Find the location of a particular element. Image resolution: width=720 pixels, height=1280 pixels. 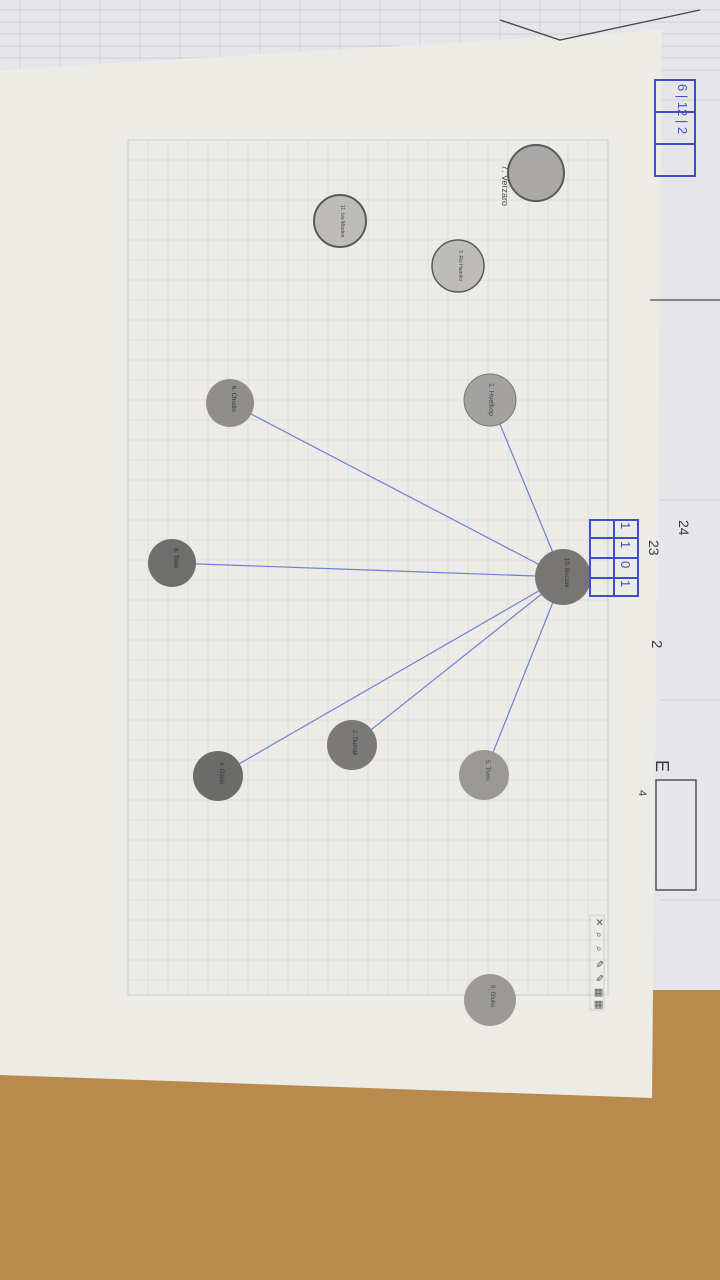

node-label-center: 10. Boczek is located at coordinates (566, 573).